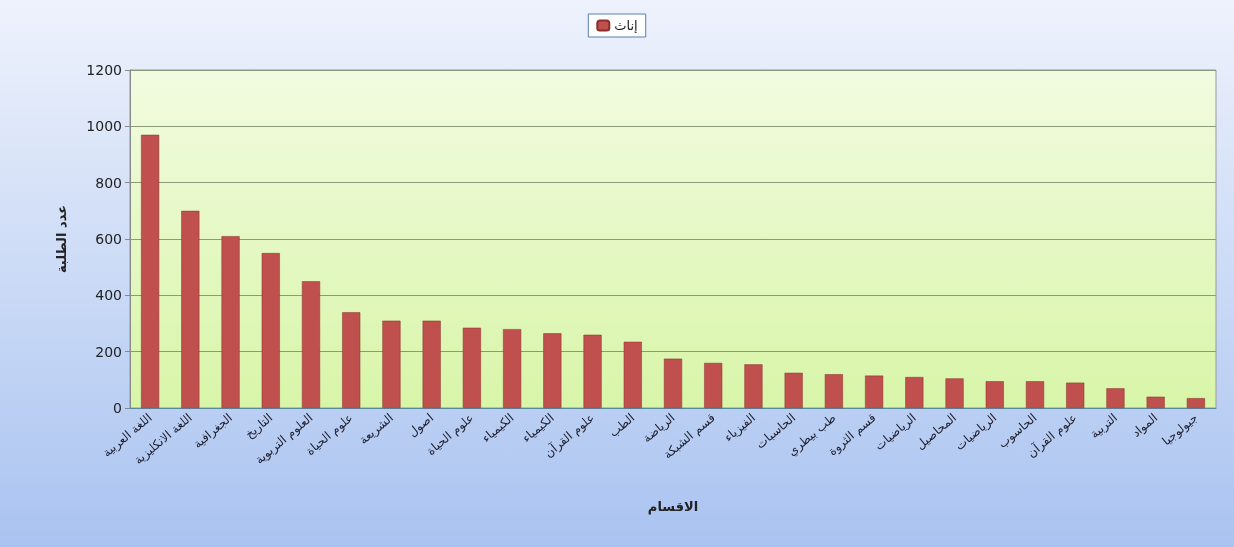 The image size is (1234, 547). What do you see at coordinates (108, 239) in the screenshot?
I see `y-tick-label: 600` at bounding box center [108, 239].